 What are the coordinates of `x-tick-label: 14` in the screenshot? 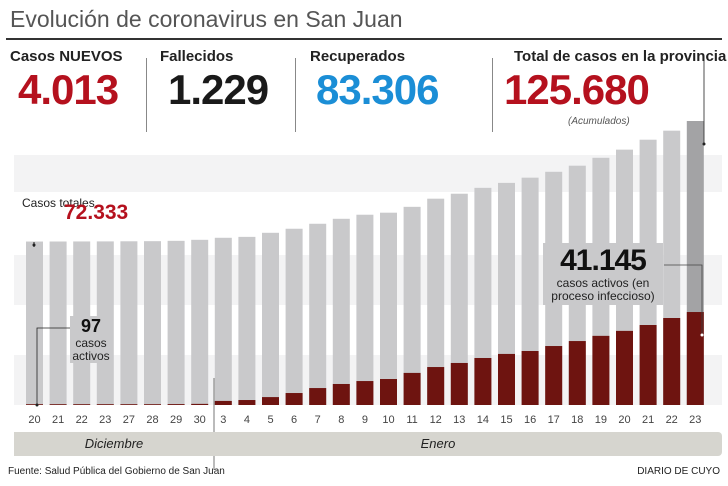 It's located at (483, 420).